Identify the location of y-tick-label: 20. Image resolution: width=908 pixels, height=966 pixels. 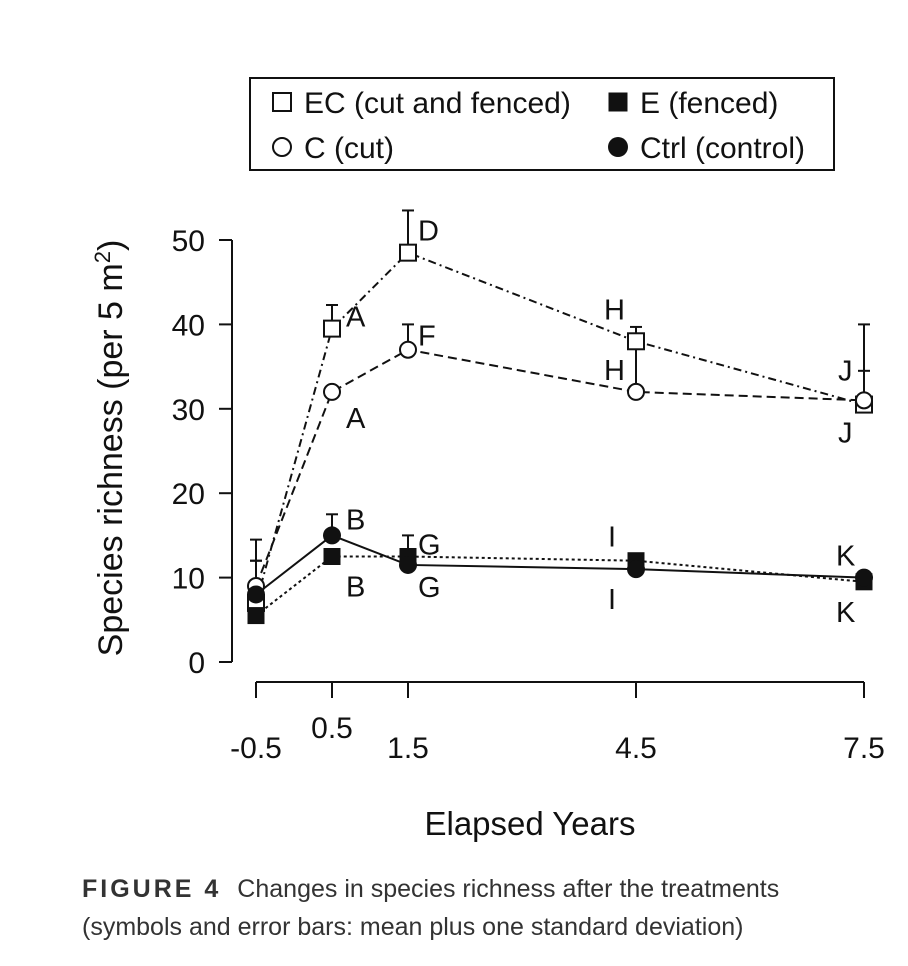
(188, 494).